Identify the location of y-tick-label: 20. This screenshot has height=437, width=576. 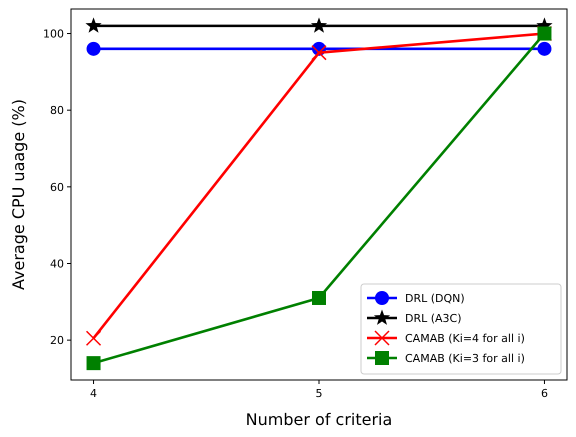
(57, 341).